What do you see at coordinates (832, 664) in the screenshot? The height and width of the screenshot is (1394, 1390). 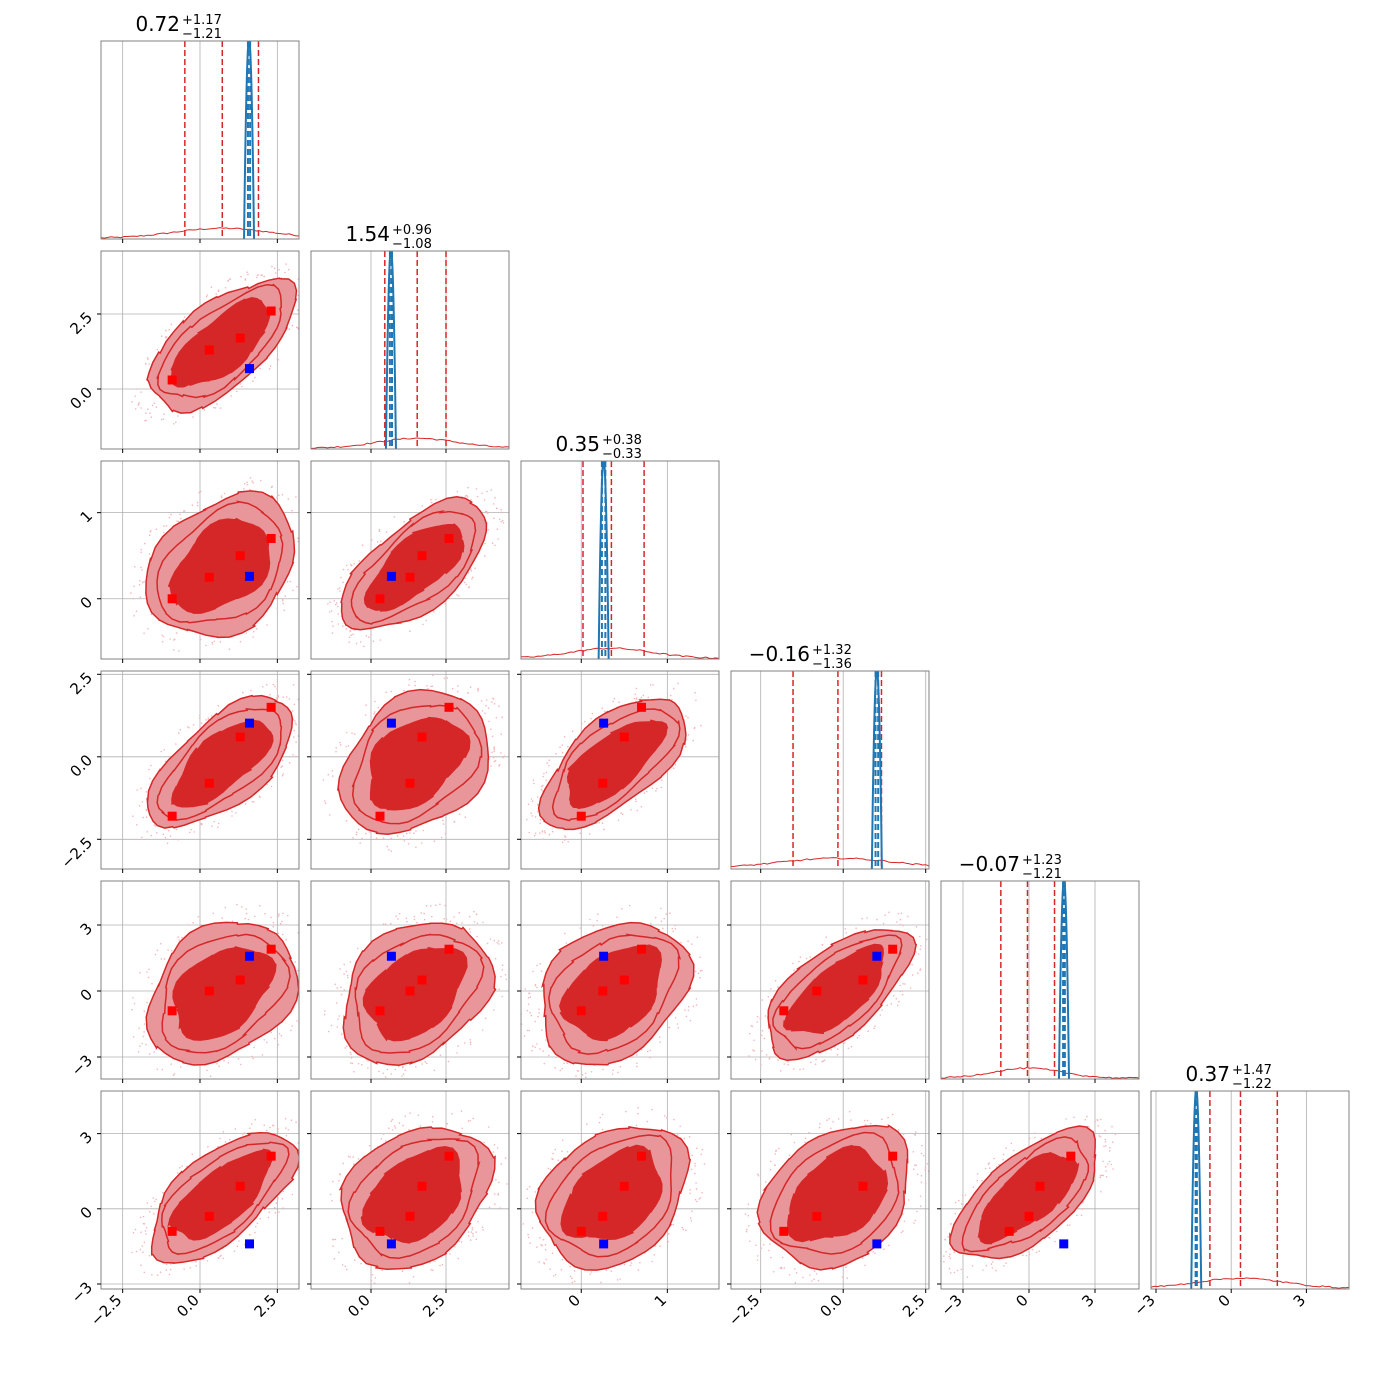 I see `panel-title-minus: −1.36` at bounding box center [832, 664].